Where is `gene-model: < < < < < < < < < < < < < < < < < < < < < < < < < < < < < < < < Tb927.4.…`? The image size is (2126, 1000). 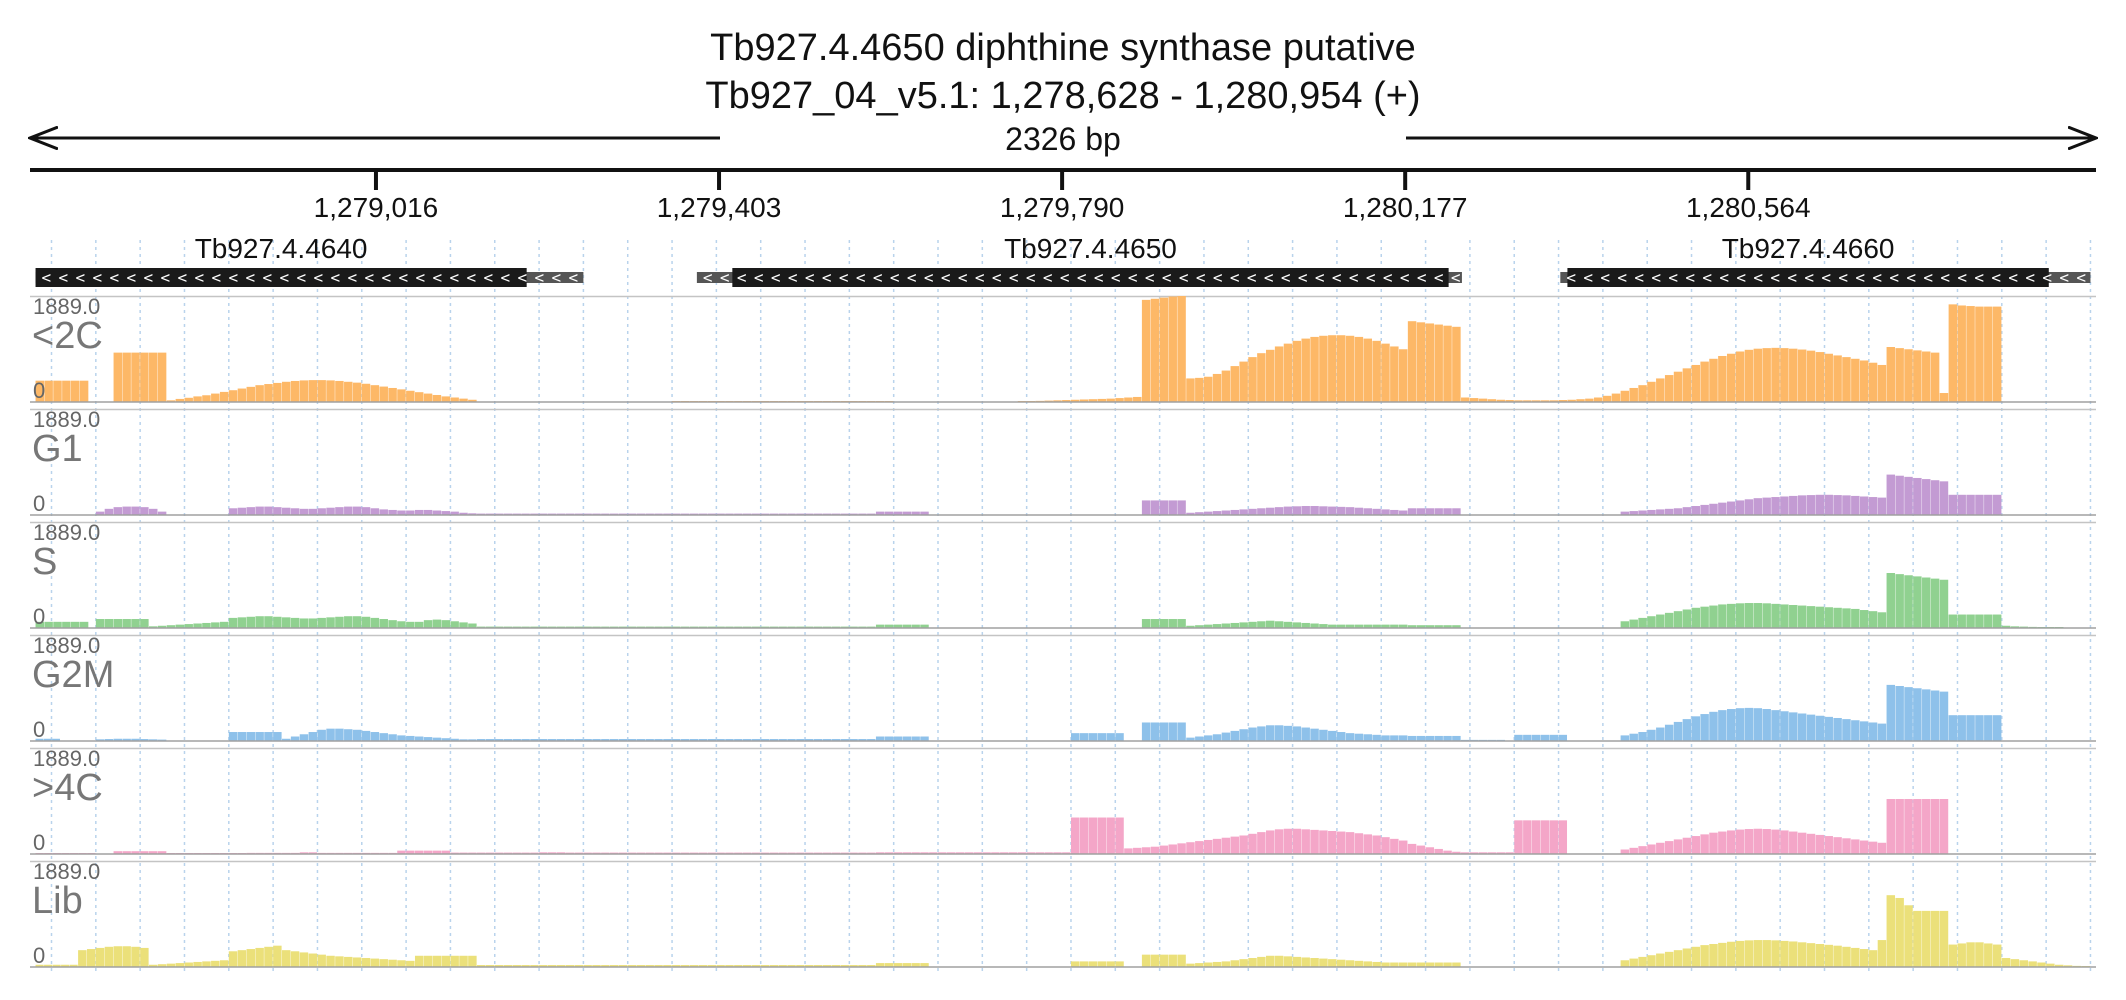
gene-model: < < < < < < < < < < < < < < < < < < < < < < < < < < < < < < < < Tb927.4.… is located at coordinates (309, 260).